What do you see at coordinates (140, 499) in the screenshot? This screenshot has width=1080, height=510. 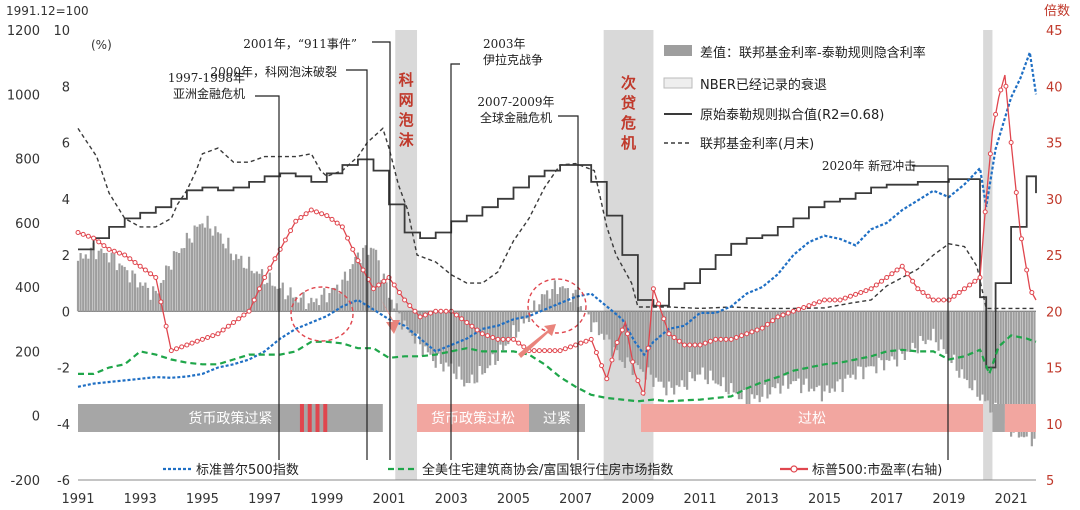 I see `x-tick-label: 1993` at bounding box center [140, 499].